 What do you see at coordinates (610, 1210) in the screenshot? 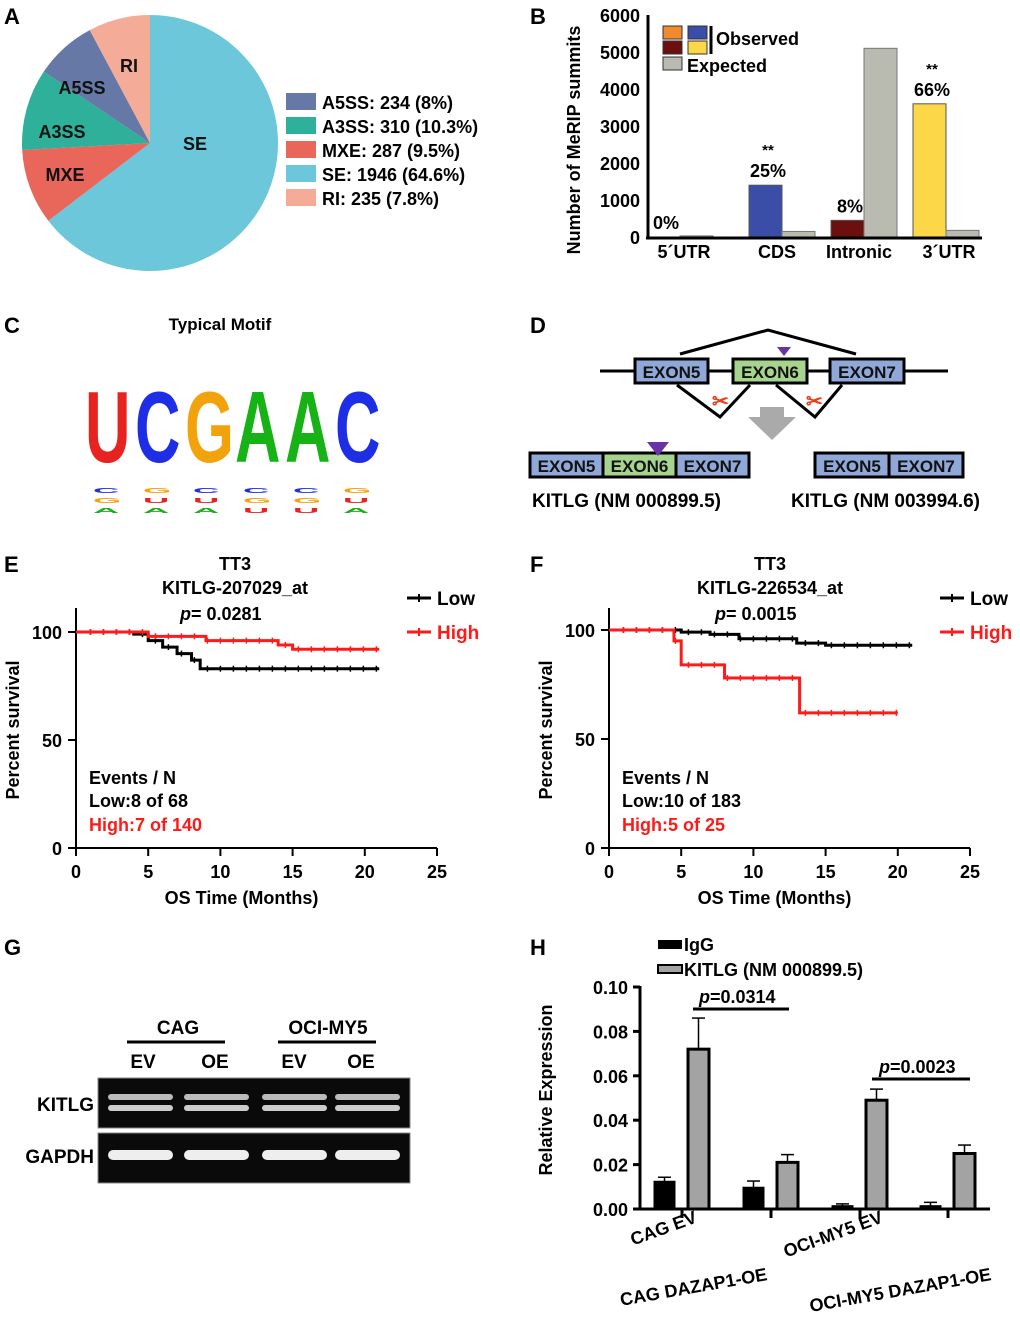
I see `y-tick-label: 0.00` at bounding box center [610, 1210].